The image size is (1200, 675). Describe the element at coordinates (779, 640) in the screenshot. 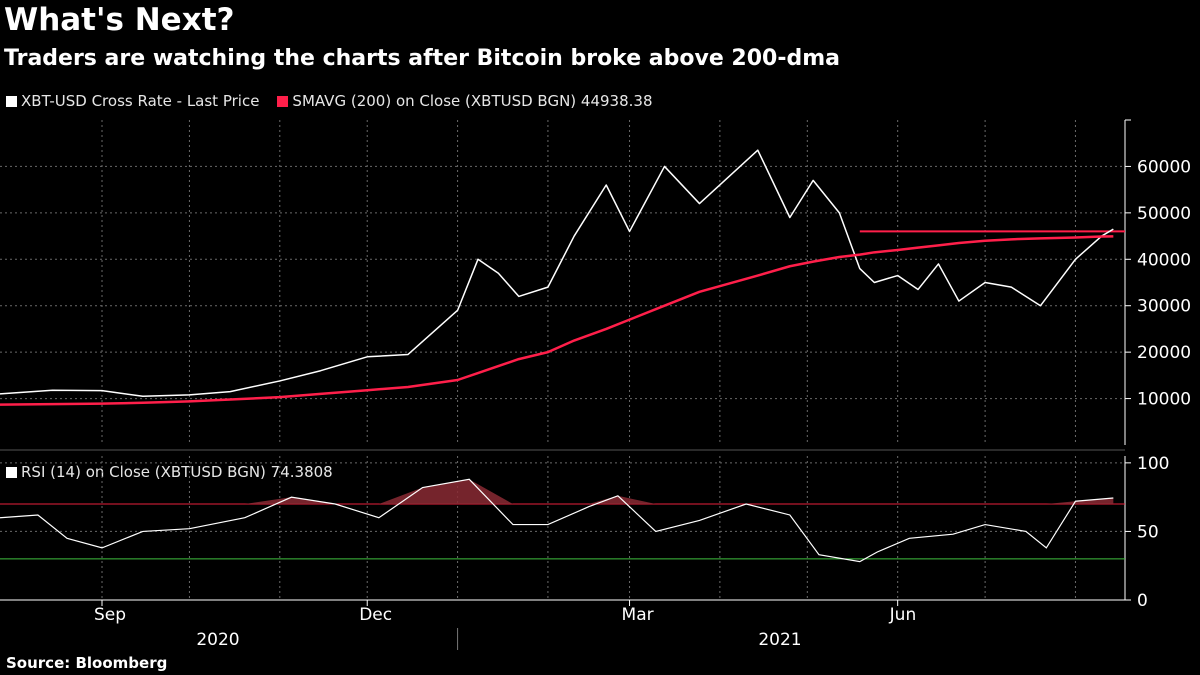

I see `xtick-year-label: 2021` at that location.